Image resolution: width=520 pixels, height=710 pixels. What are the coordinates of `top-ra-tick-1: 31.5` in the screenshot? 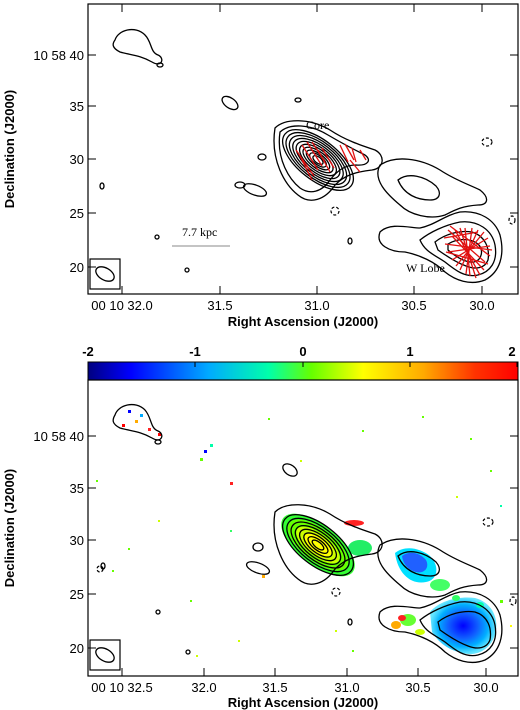 It's located at (219, 305).